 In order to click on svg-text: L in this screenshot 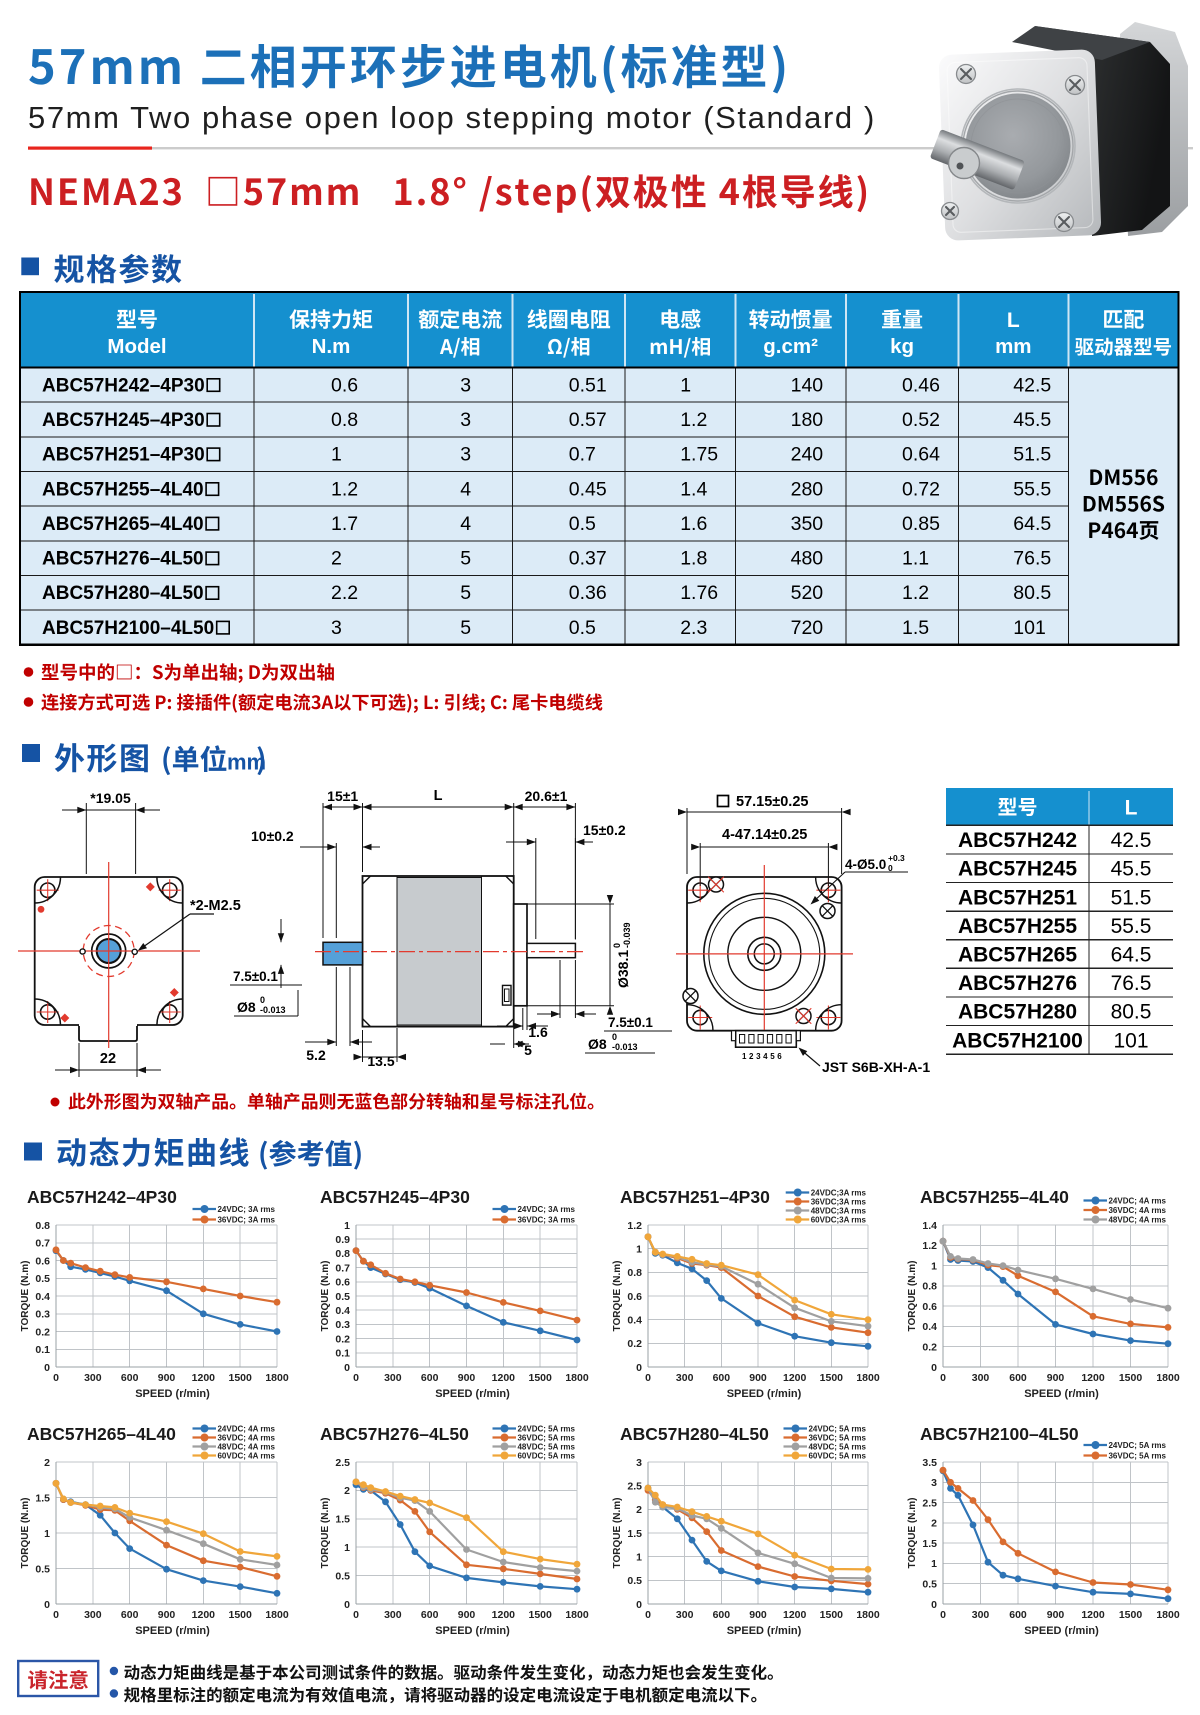, I will do `click(438, 796)`.